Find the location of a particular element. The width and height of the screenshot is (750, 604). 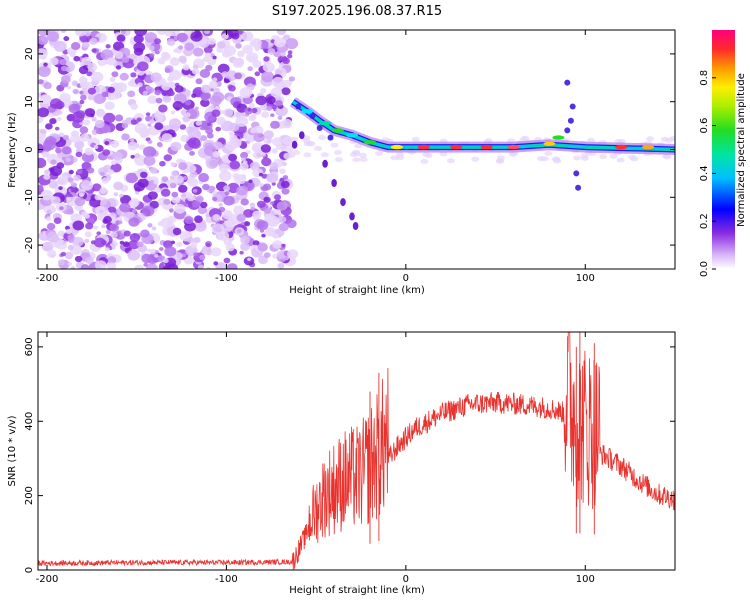

spectrogram-ylabel: Frequency (Hz) is located at coordinates (12, 150).